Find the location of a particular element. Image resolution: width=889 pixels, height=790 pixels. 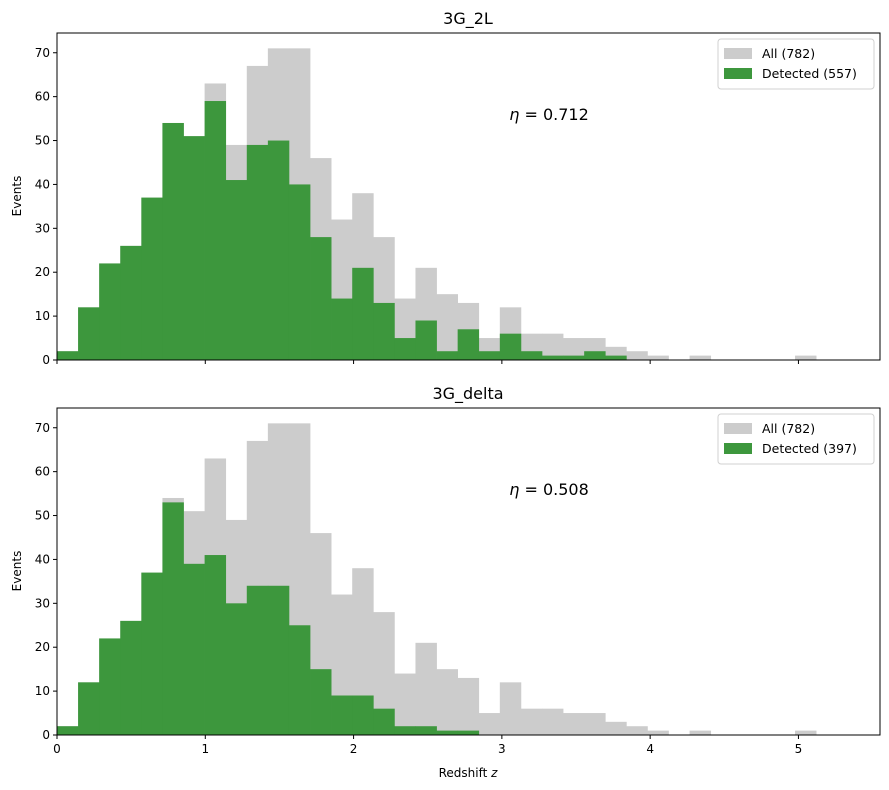

series-detected is located at coordinates (268, 618).